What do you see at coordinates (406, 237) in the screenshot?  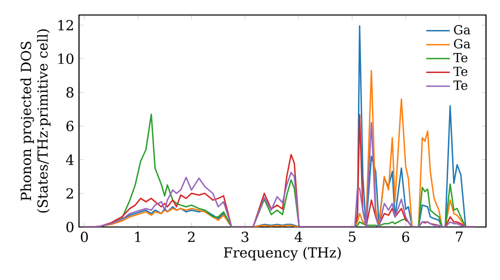 I see `x-tick-label: 6` at bounding box center [406, 237].